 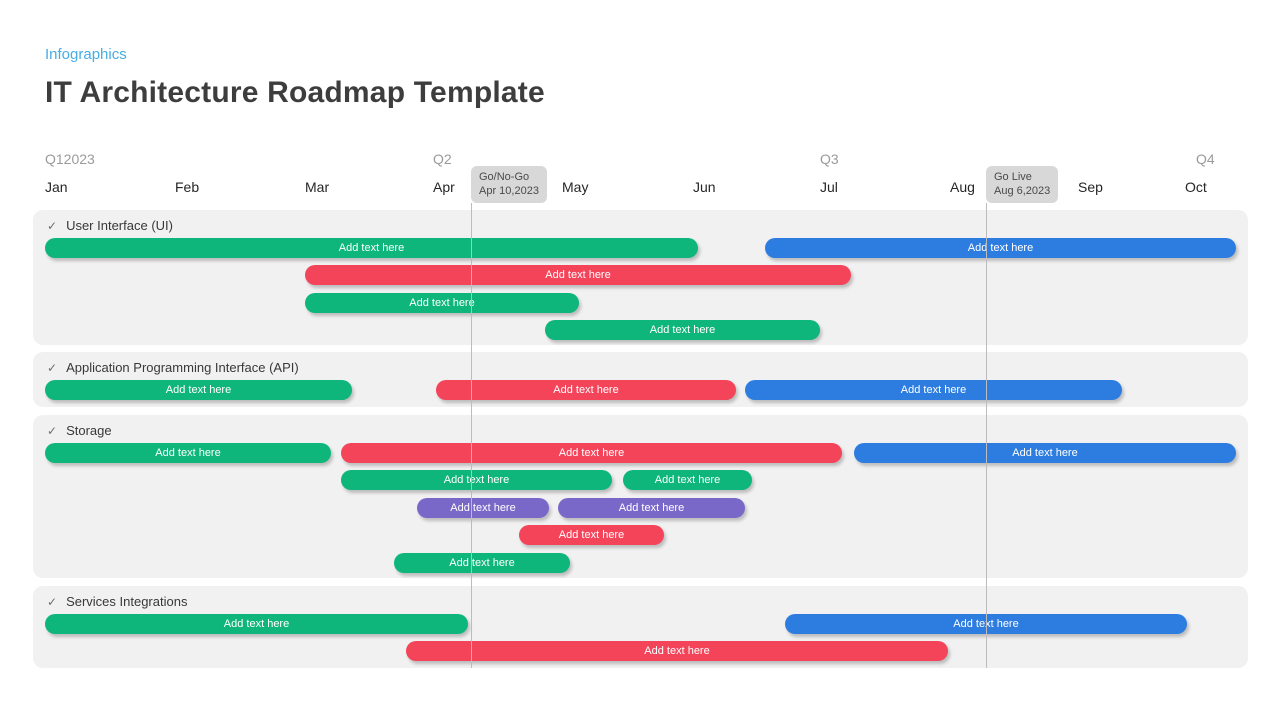 What do you see at coordinates (86, 54) in the screenshot?
I see `eyebrow-label: Infographics` at bounding box center [86, 54].